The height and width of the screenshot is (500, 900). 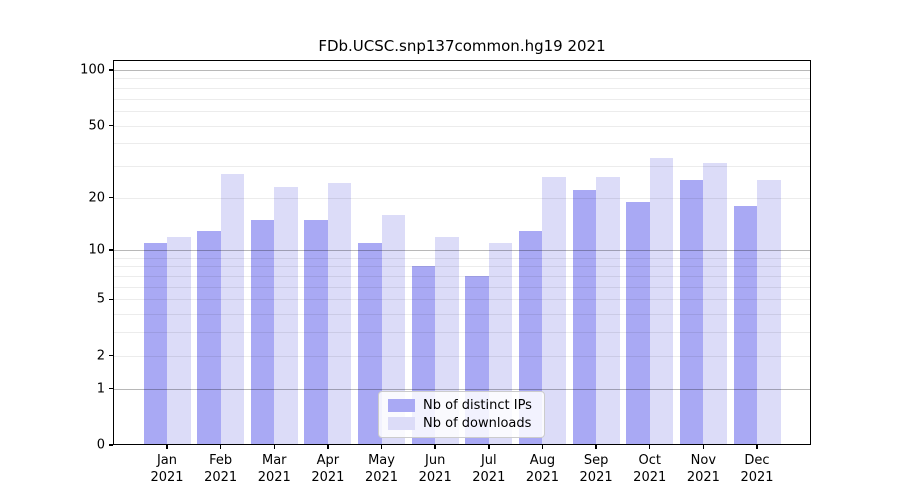 I want to click on x-tick-label: Oct 2021, so click(x=650, y=469).